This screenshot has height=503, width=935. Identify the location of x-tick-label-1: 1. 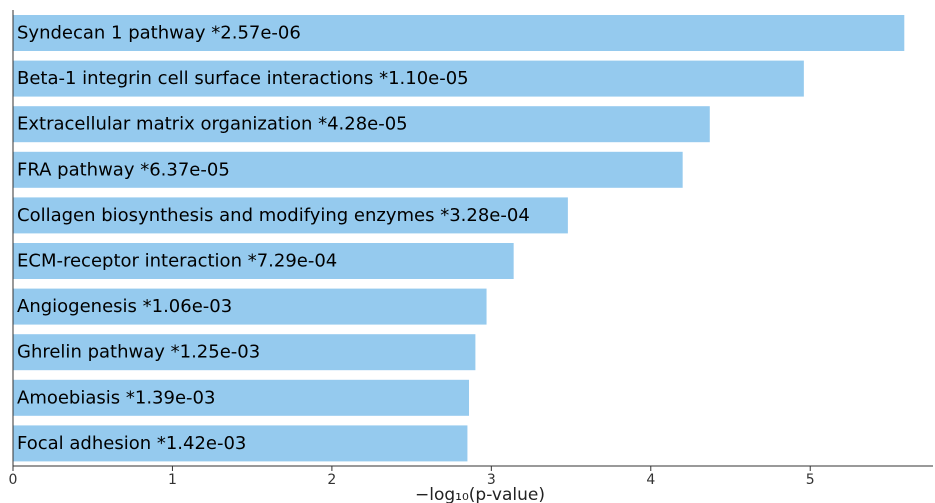
(172, 480).